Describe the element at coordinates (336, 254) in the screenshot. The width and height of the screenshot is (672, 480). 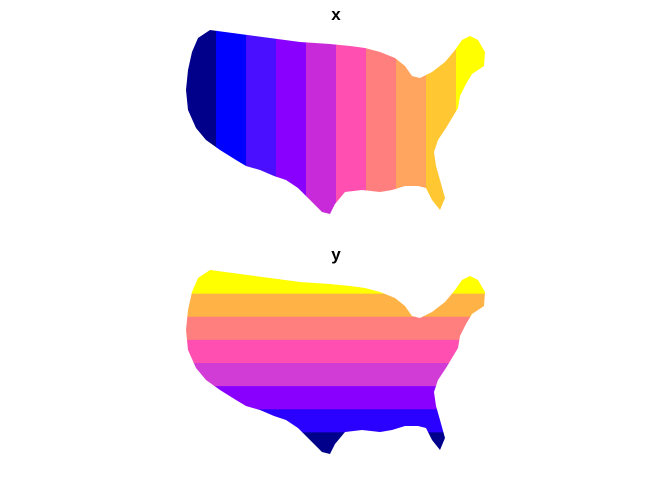
I see `panel-title-y: y` at that location.